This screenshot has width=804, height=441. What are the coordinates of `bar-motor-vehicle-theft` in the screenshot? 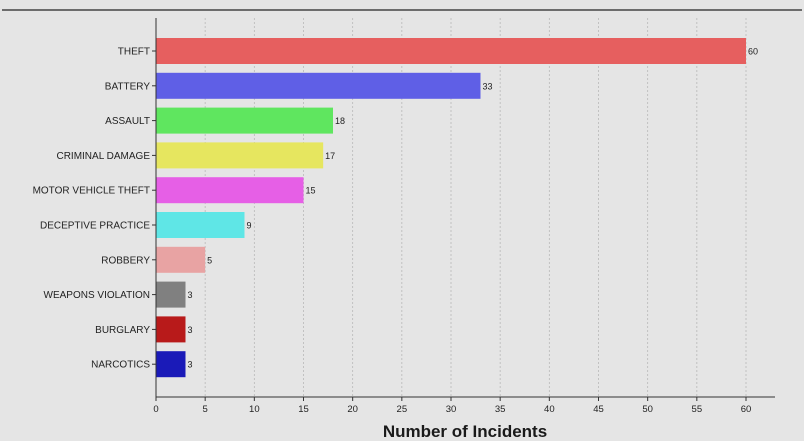 It's located at (230, 190).